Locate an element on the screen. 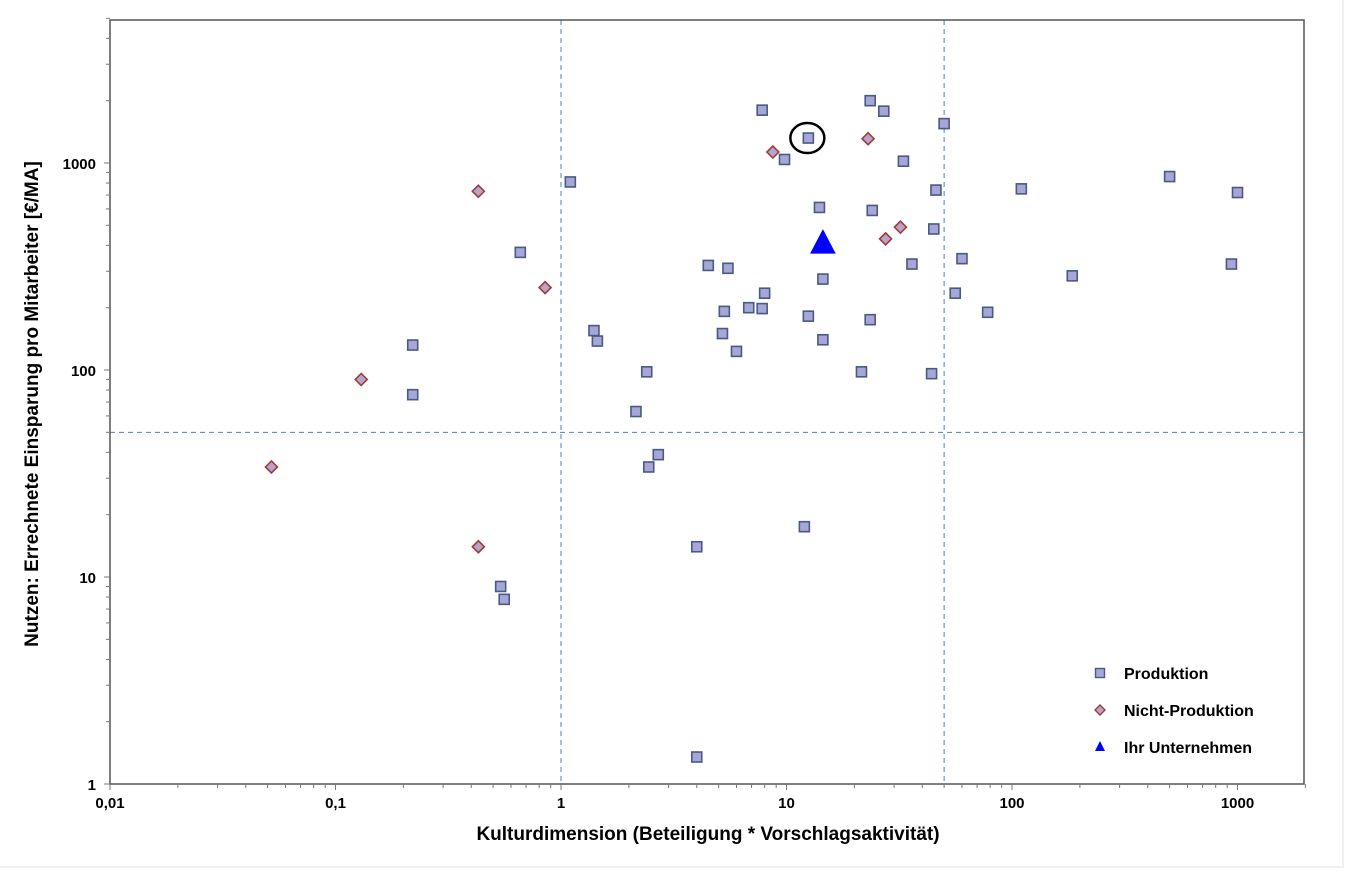 The width and height of the screenshot is (1346, 875). x-tick-label: 0,1 is located at coordinates (335, 803).